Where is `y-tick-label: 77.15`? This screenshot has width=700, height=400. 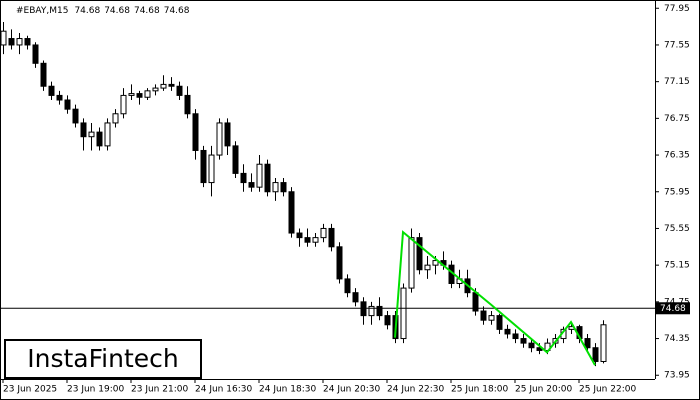 y-tick-label: 77.15 is located at coordinates (677, 82).